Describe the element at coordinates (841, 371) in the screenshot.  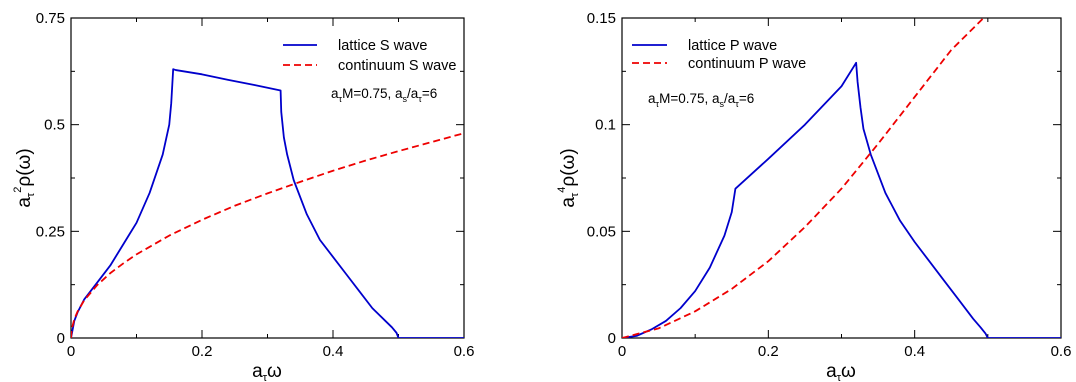
I see `right-x-axis-label: aτω` at that location.